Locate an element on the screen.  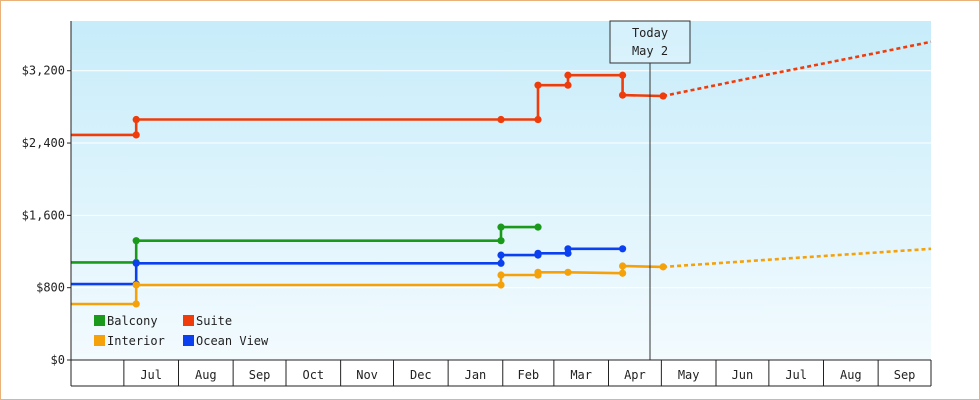
forecast-line-interior is located at coordinates (797, 258).